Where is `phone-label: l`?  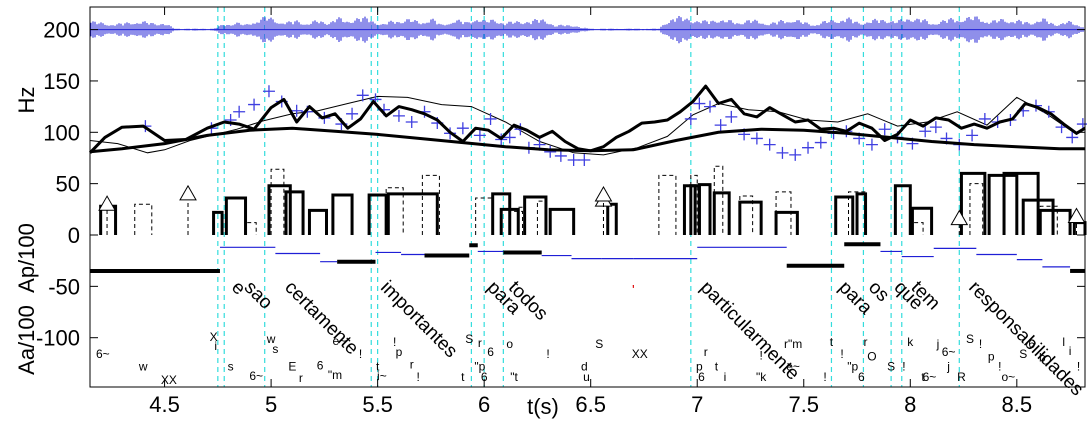 phone-label: l is located at coordinates (1063, 342).